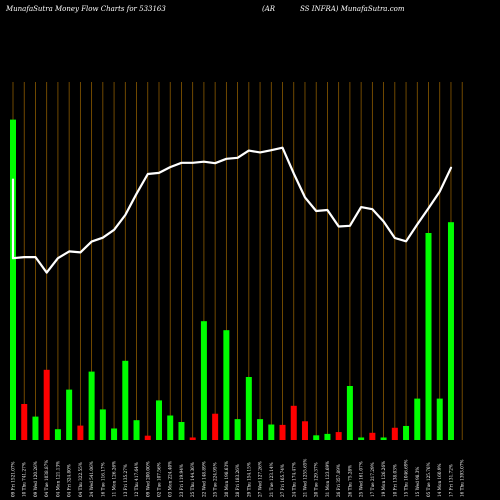  What do you see at coordinates (428, 479) in the screenshot?
I see `x-tick-label: 05 Tue 125.76%` at bounding box center [428, 479].